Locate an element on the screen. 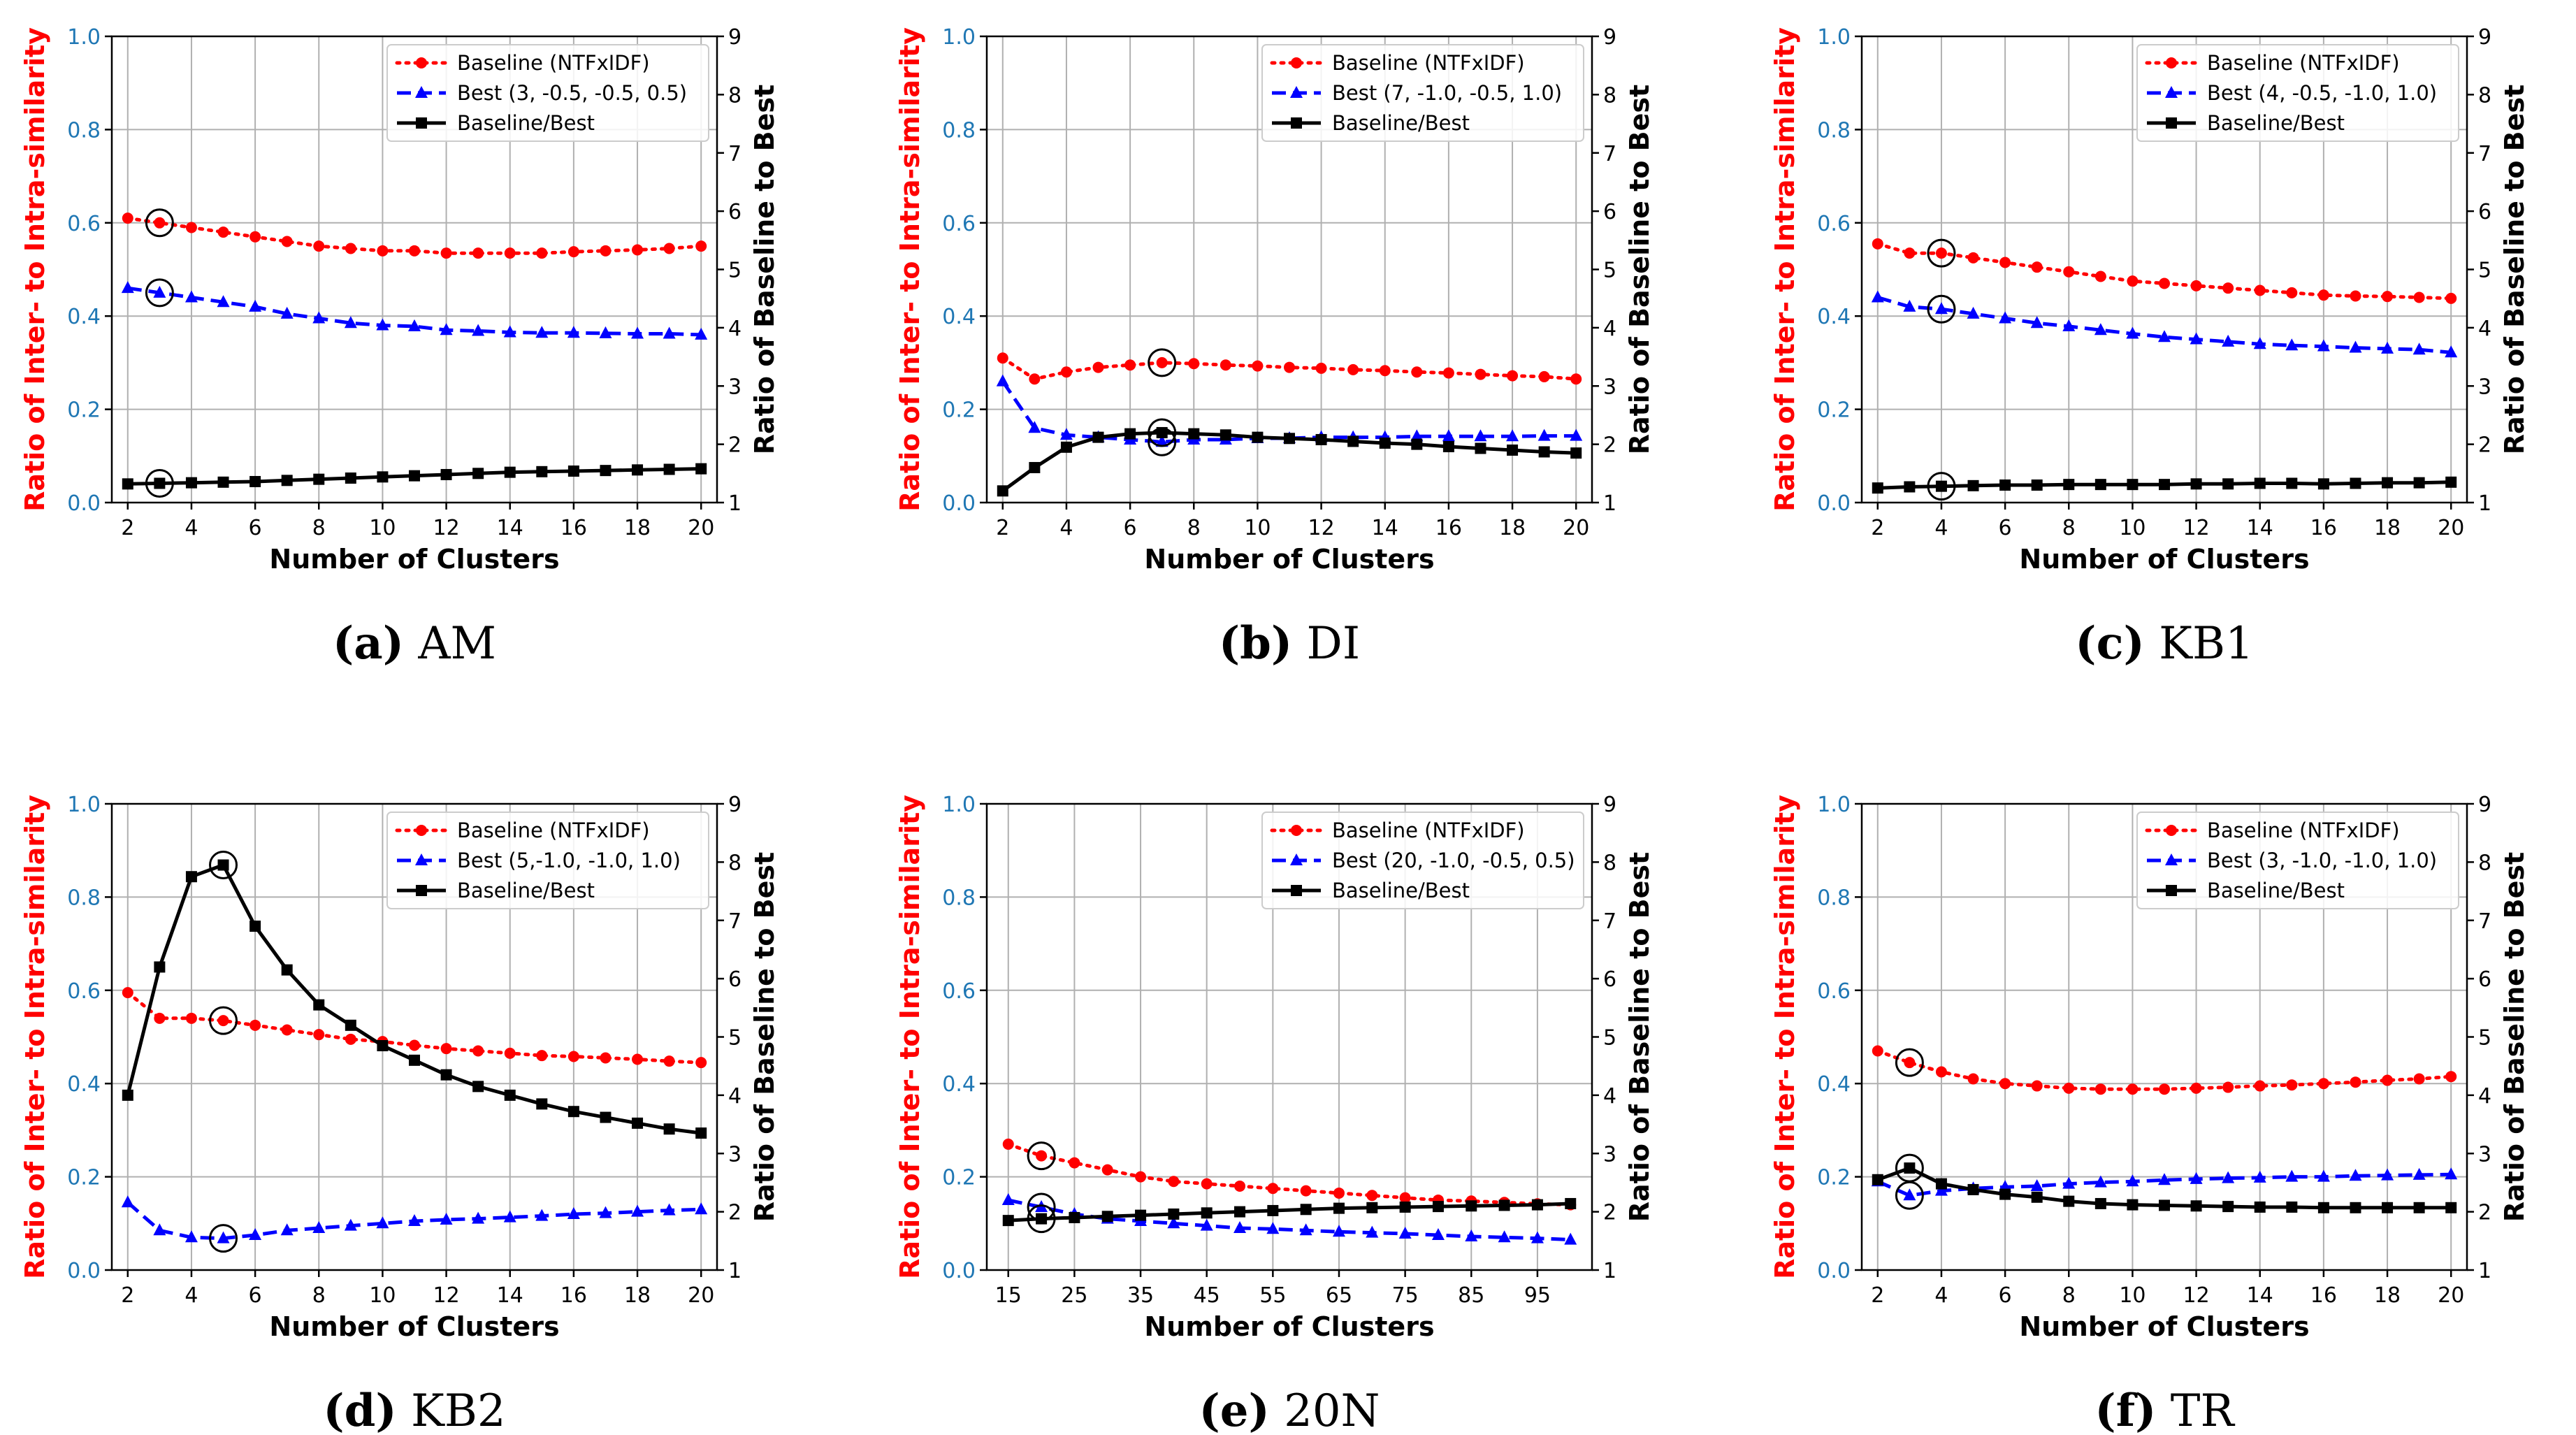  x-tick-label: 2 is located at coordinates (1003, 528).